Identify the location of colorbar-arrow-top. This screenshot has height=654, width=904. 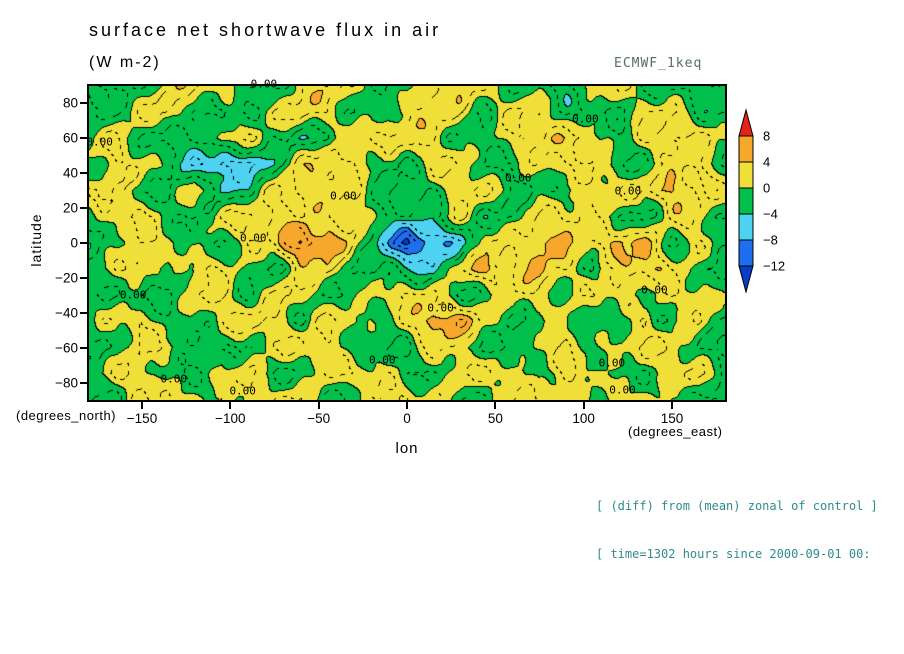
(746, 122).